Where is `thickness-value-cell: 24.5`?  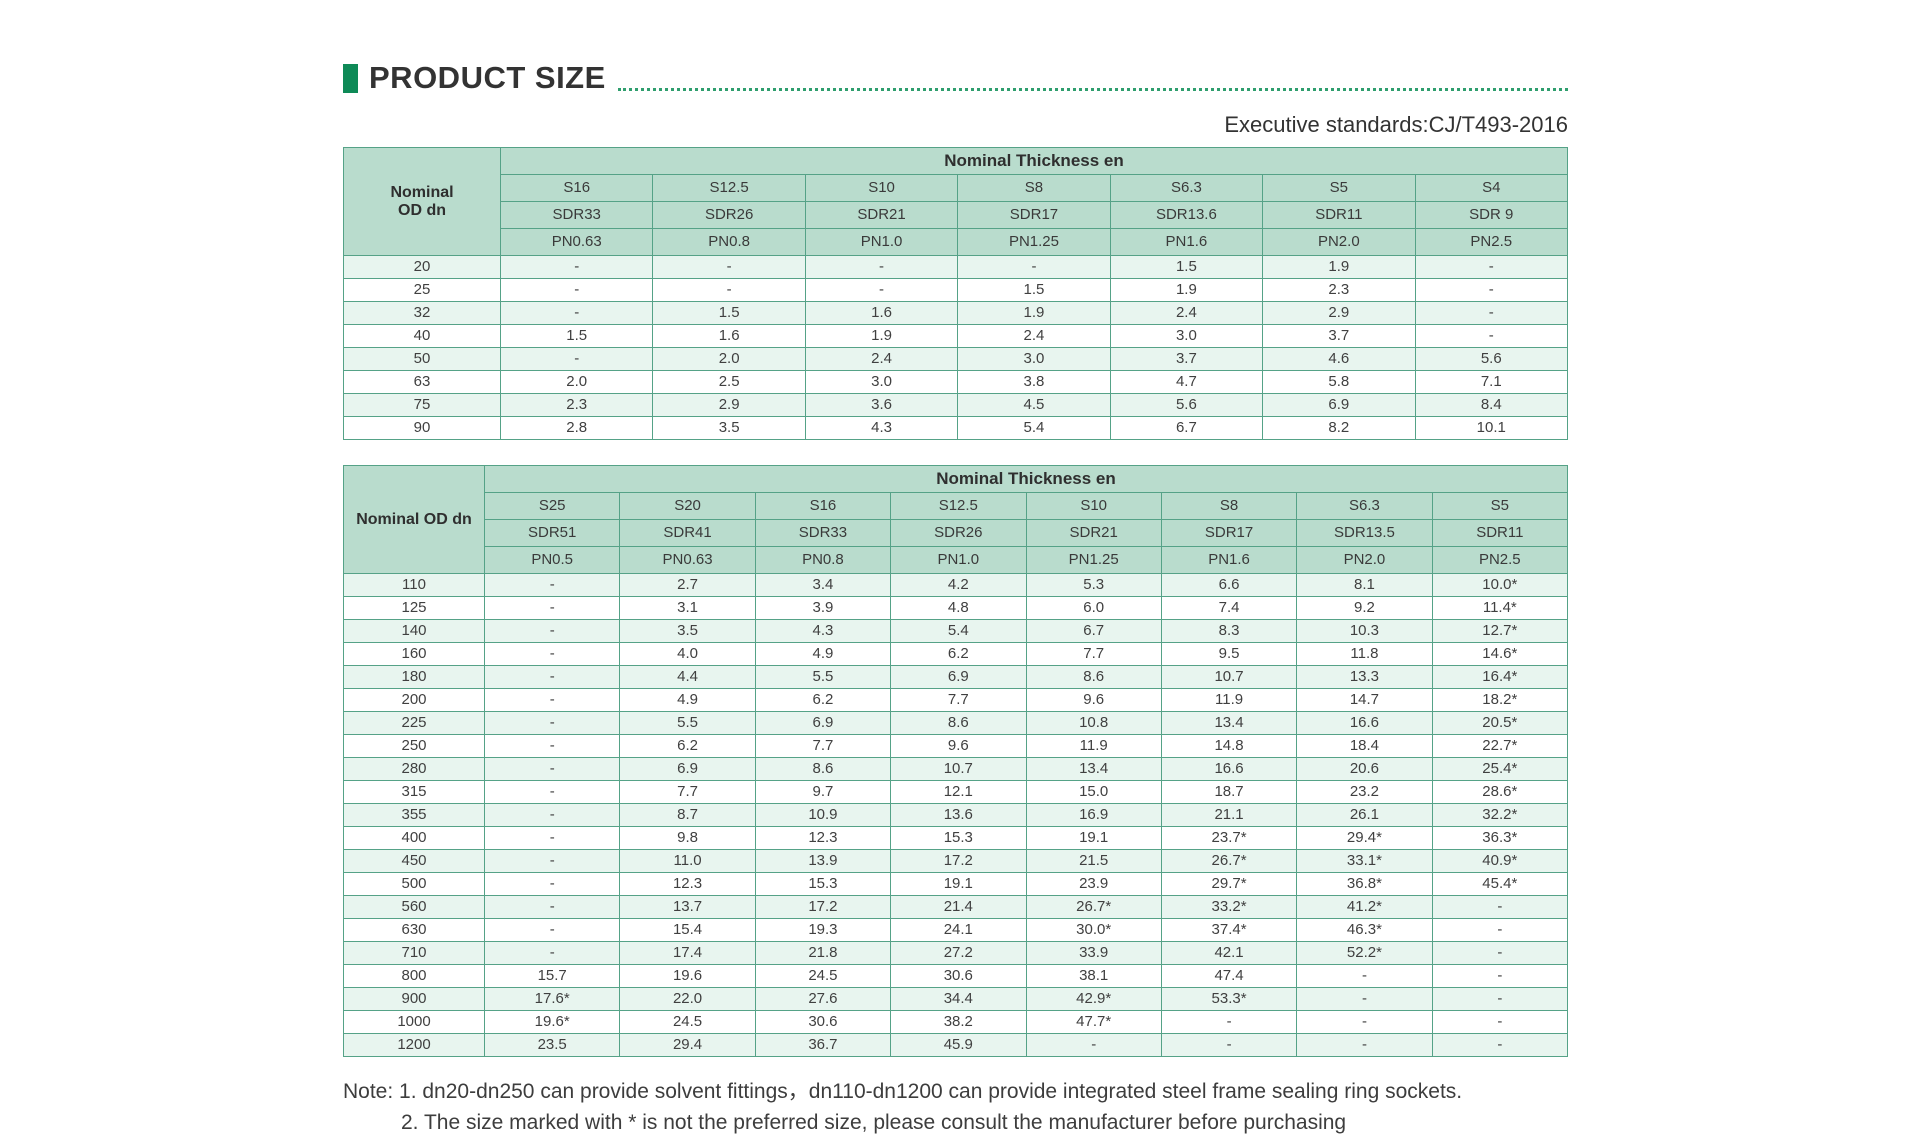
thickness-value-cell: 24.5 is located at coordinates (823, 976).